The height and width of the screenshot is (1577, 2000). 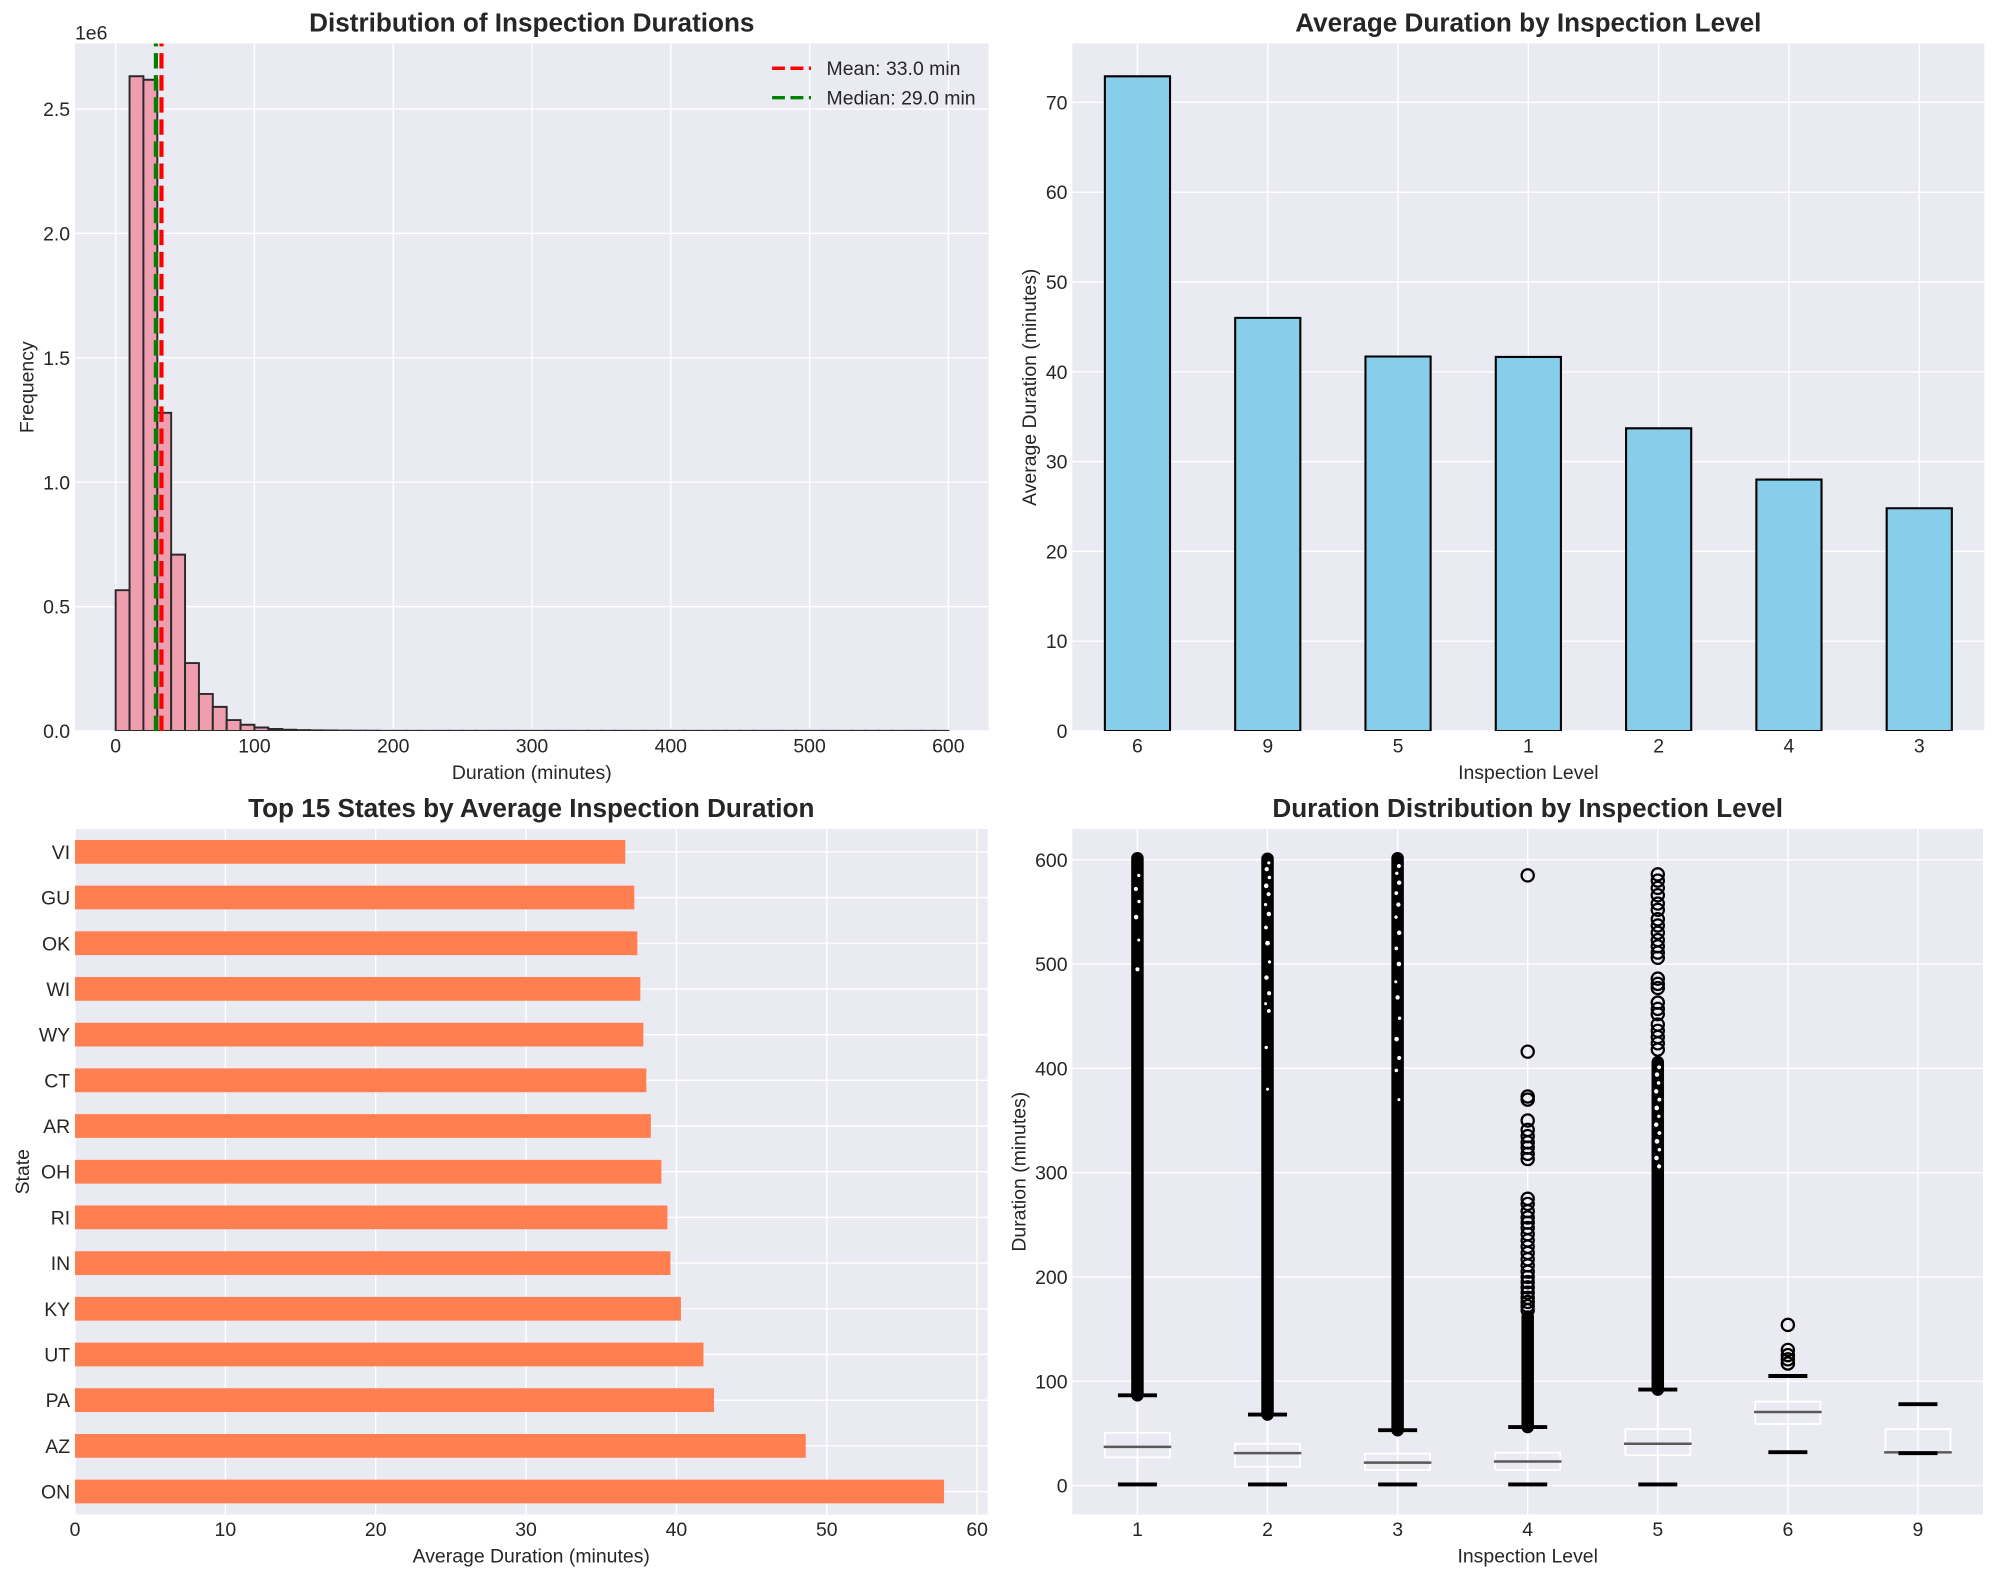 I want to click on svg-text: UT, so click(x=57, y=1356).